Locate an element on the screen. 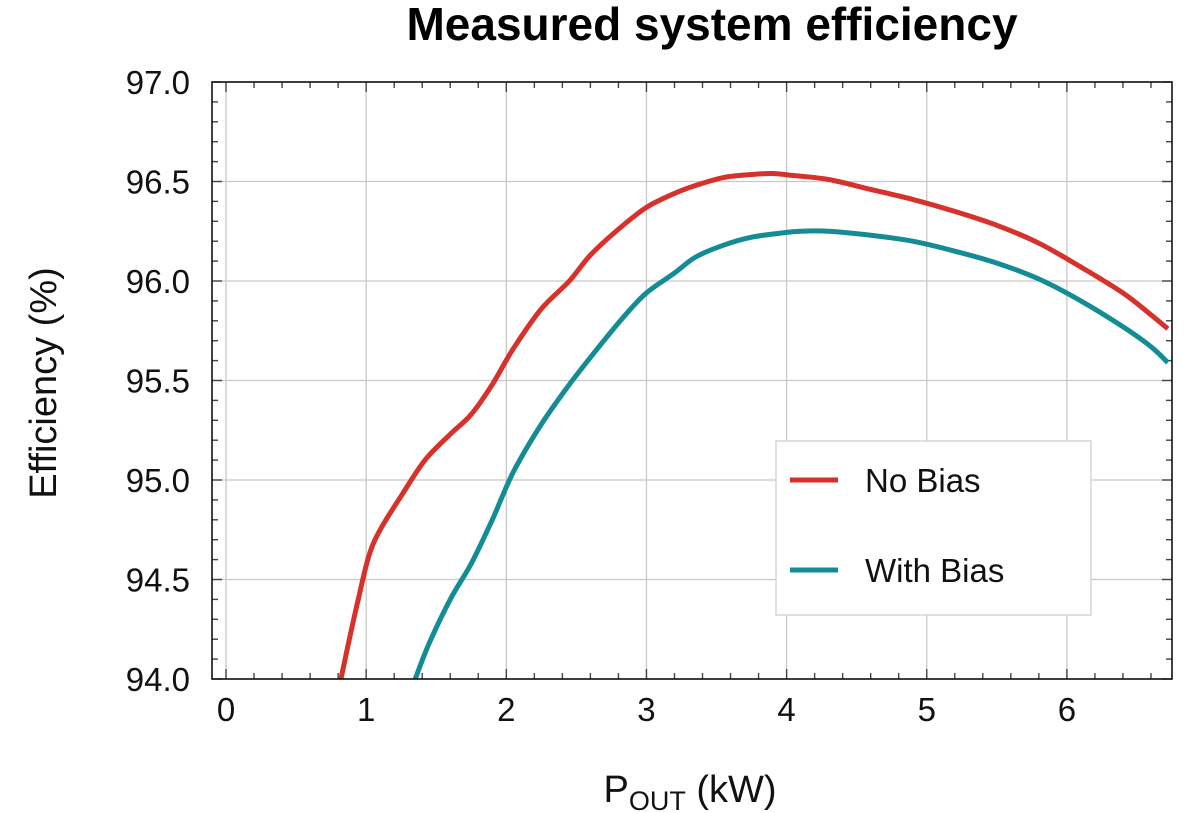 The width and height of the screenshot is (1200, 813). x-tick-label: 0 is located at coordinates (226, 709).